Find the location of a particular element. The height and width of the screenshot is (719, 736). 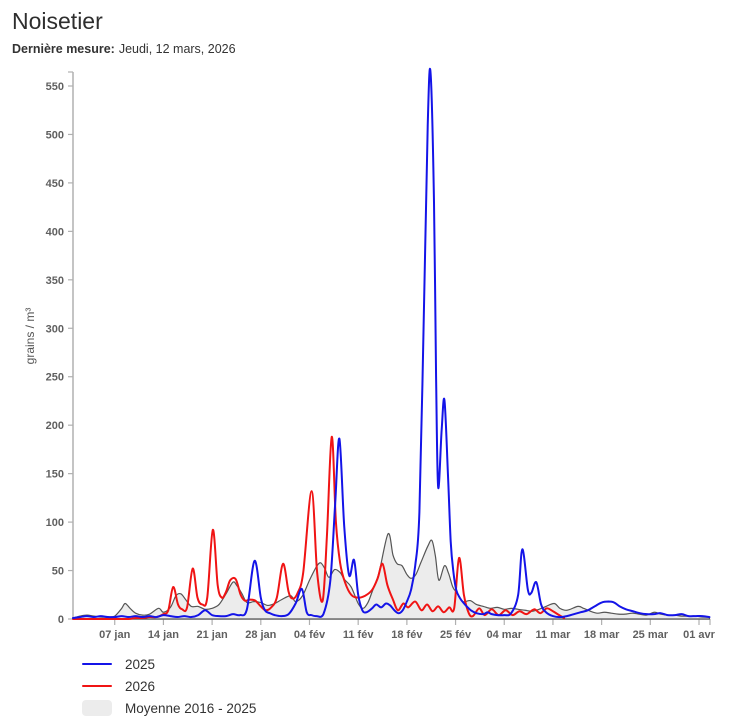

legend-label-2025: 2025 is located at coordinates (140, 664).